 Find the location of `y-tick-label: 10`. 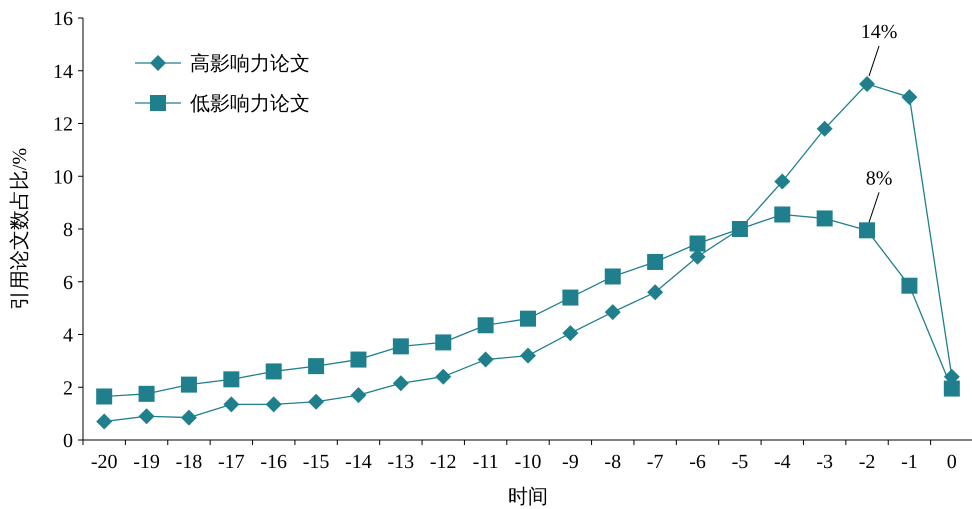

y-tick-label: 10 is located at coordinates (63, 177).